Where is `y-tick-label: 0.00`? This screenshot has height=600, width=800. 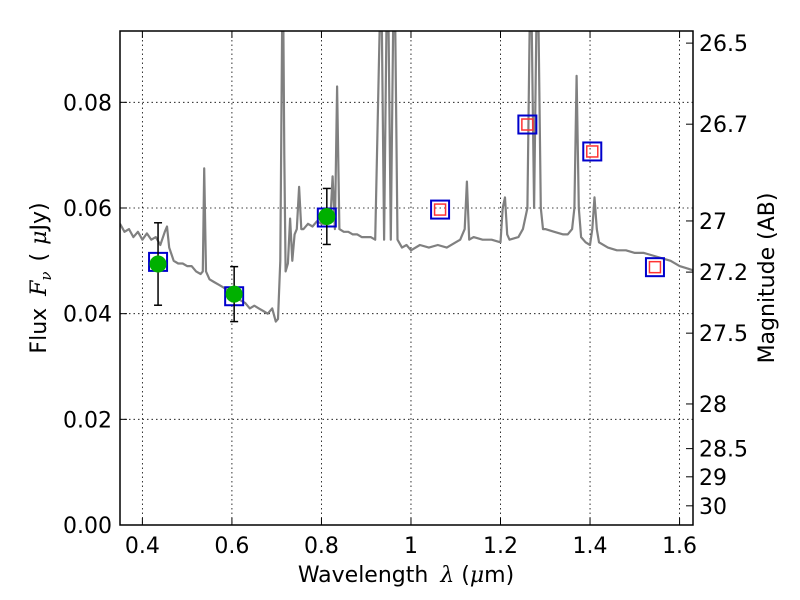
y-tick-label: 0.00 is located at coordinates (87, 526).